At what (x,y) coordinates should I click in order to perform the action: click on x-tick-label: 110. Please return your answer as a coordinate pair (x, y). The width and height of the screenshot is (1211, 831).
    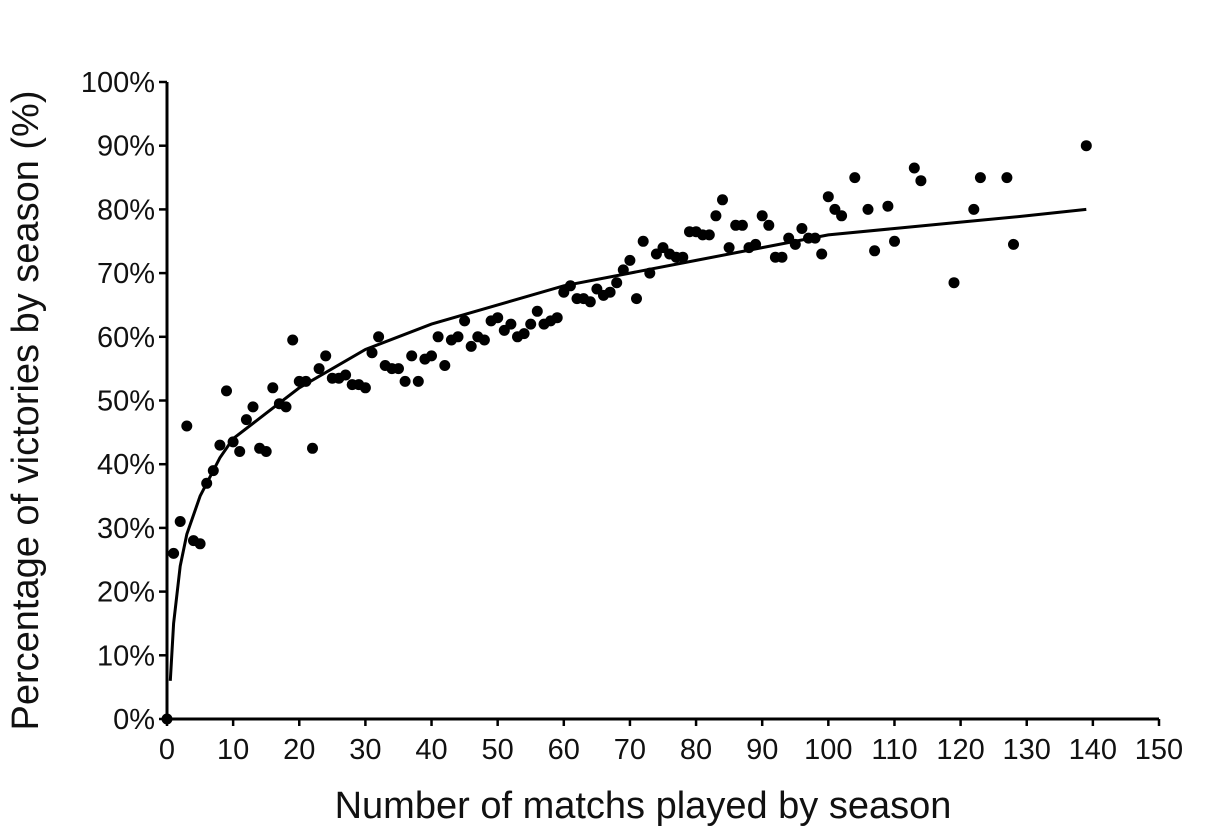
    Looking at the image, I should click on (894, 750).